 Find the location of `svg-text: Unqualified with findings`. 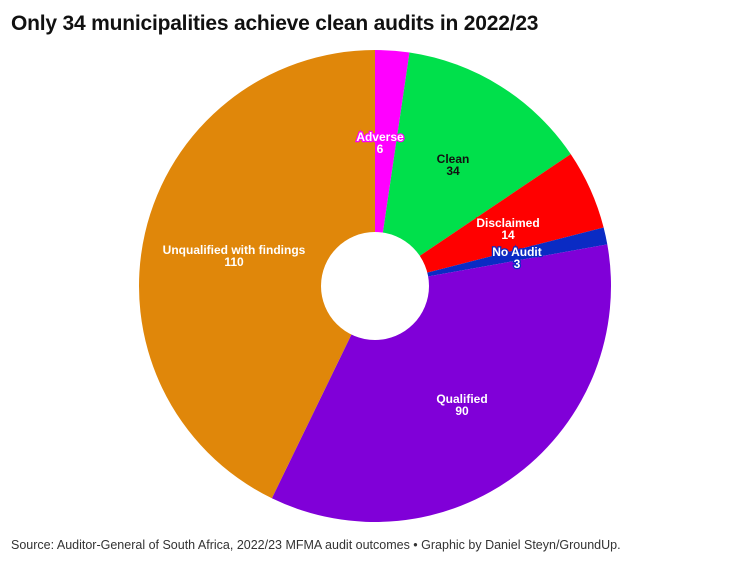

svg-text: Unqualified with findings is located at coordinates (234, 250).